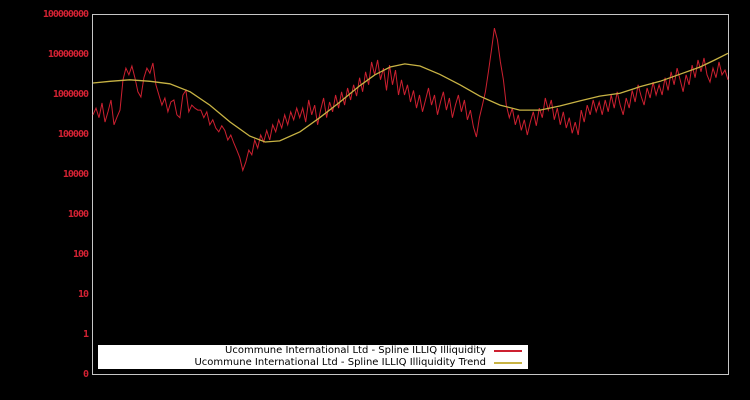 This screenshot has width=750, height=400. I want to click on y-tick-label: 1000000, so click(70, 94).